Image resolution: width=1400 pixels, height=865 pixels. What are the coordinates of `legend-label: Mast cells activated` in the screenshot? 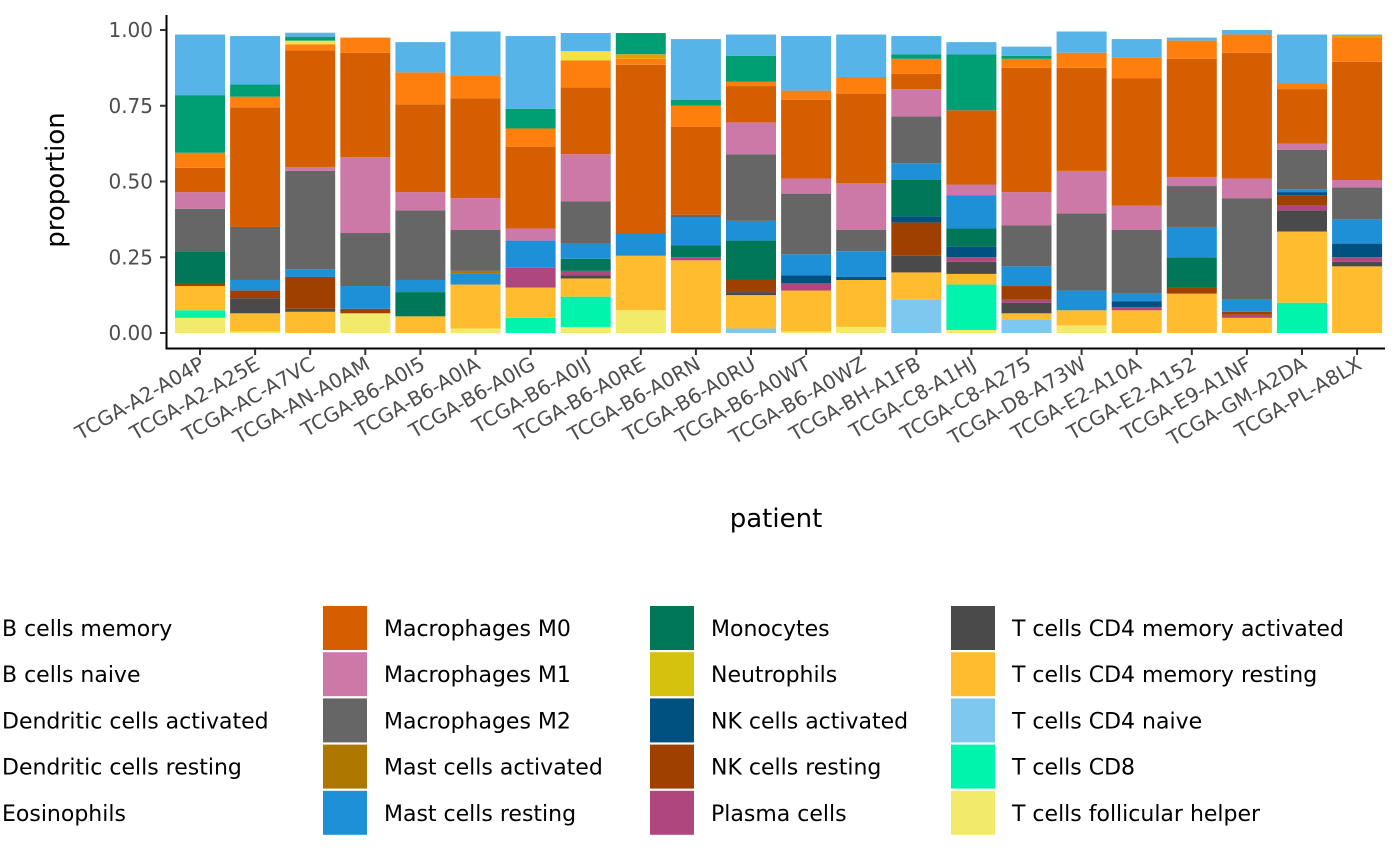 It's located at (493, 768).